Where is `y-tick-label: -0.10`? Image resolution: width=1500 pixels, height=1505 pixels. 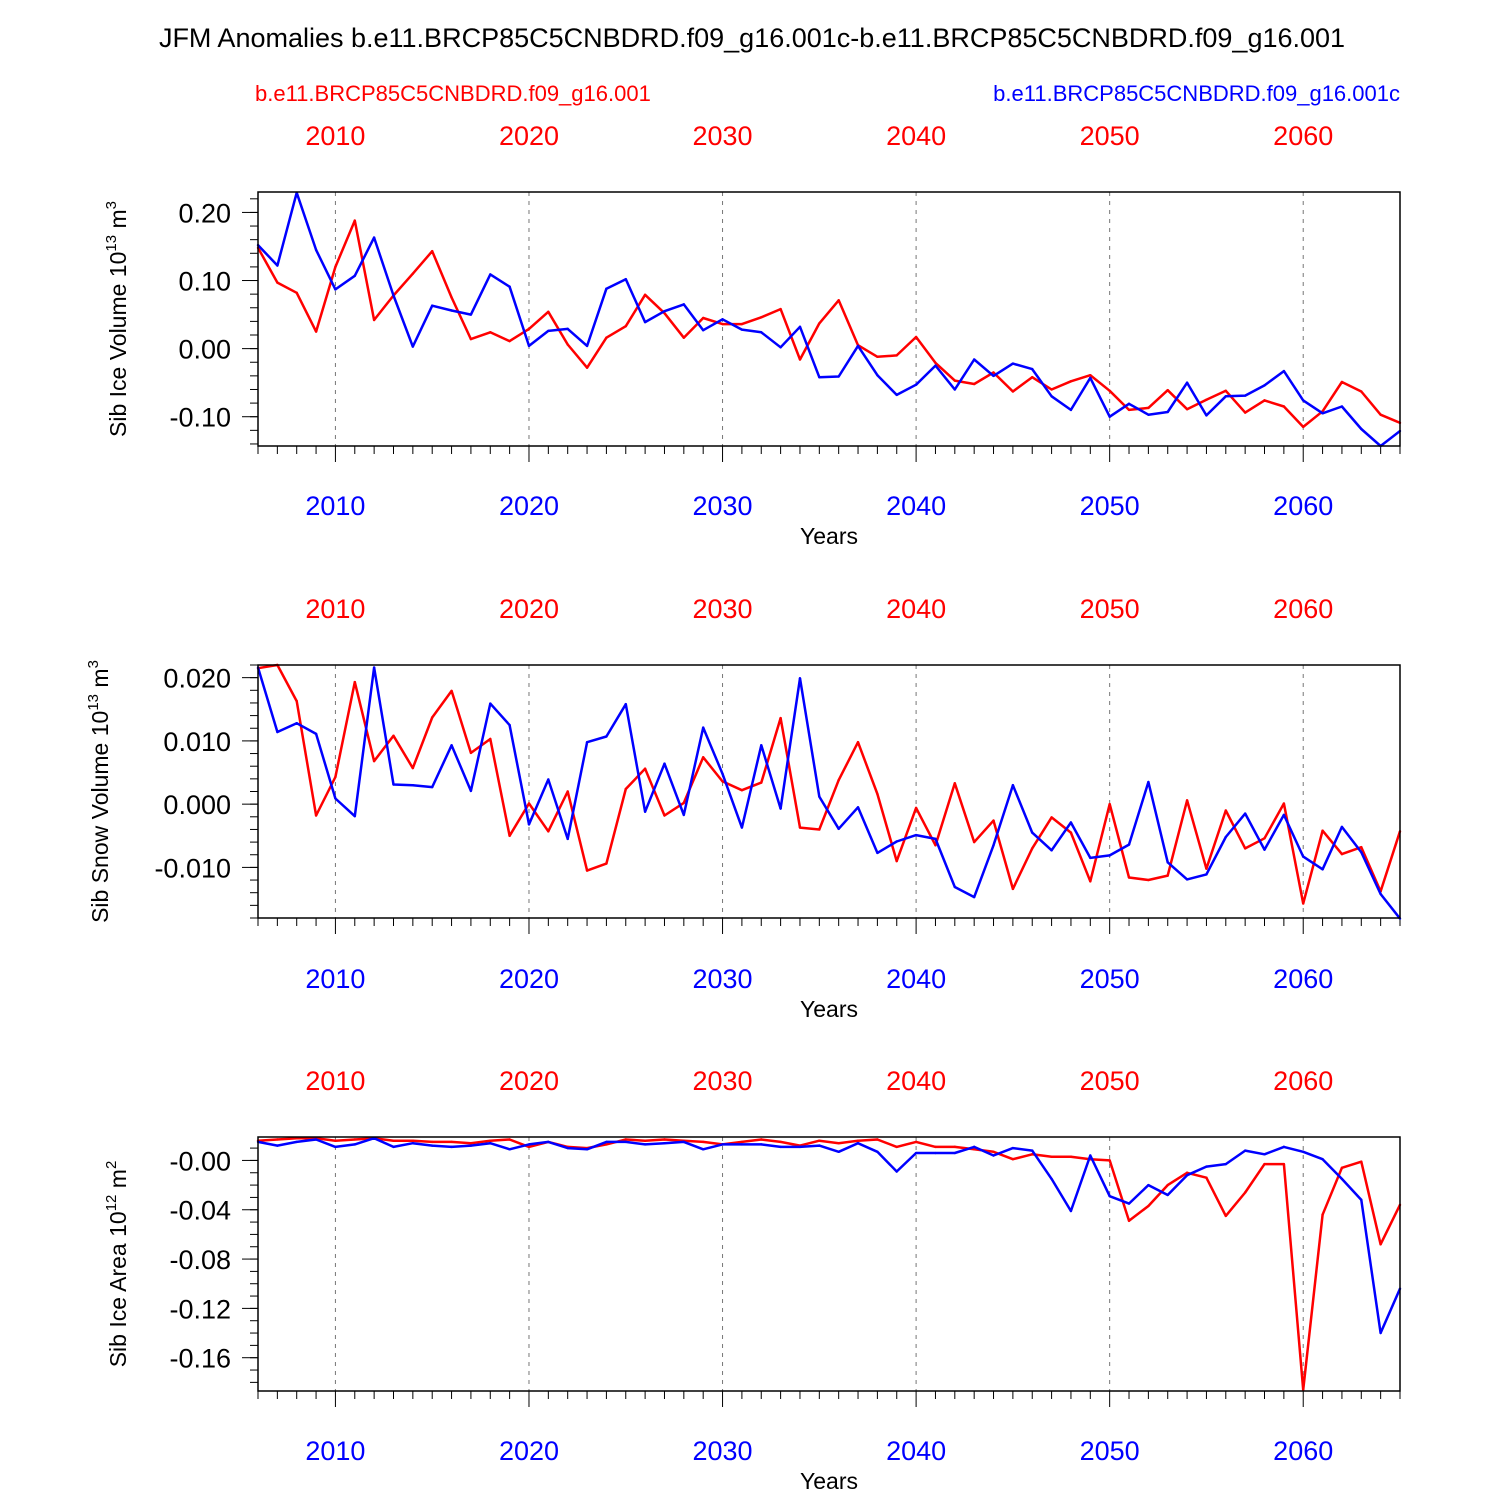 y-tick-label: -0.10 is located at coordinates (200, 418).